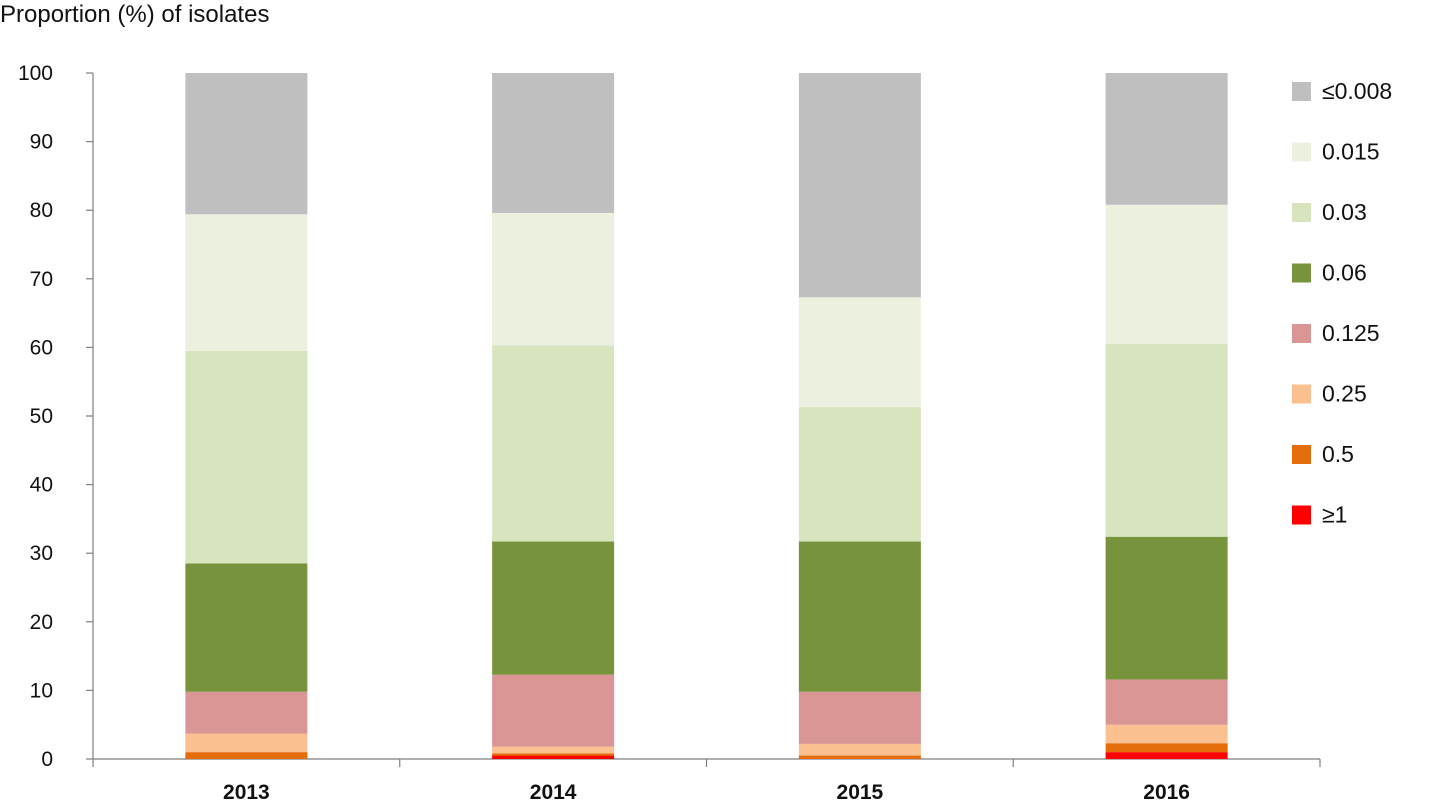 The image size is (1429, 800). I want to click on legend-label: 0.03, so click(1344, 212).